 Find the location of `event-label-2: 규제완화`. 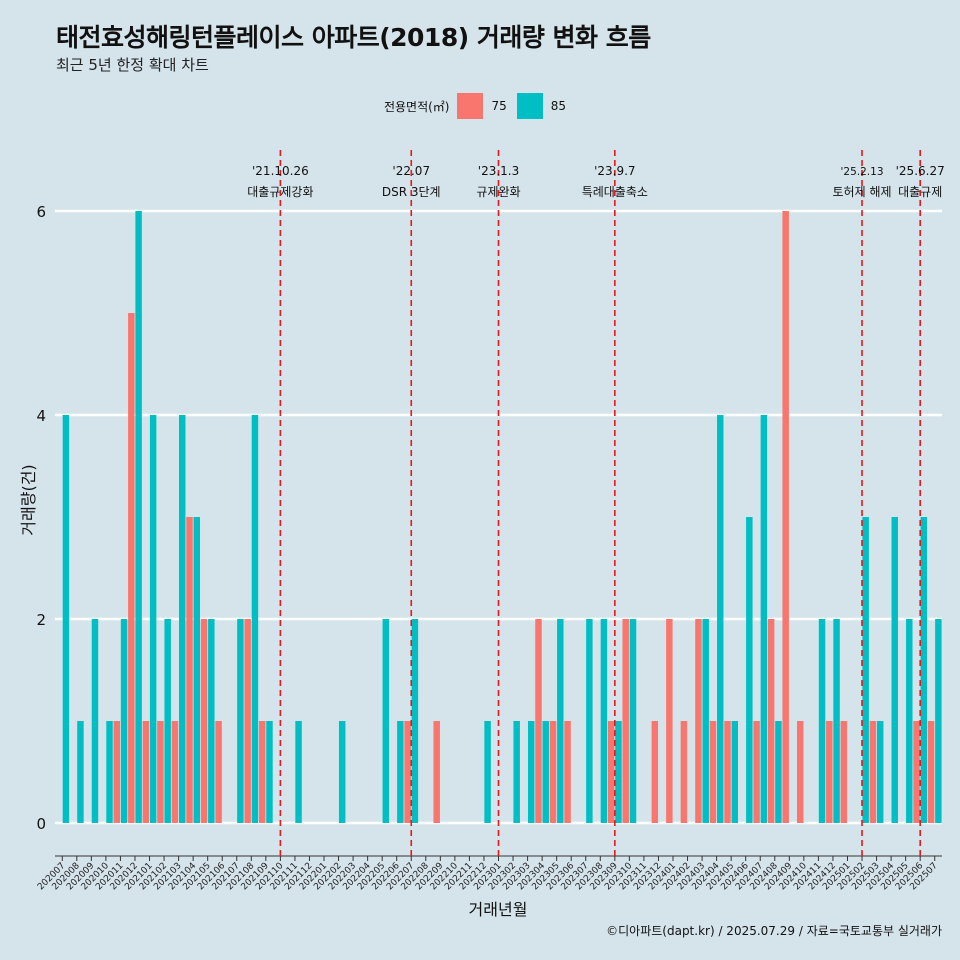

event-label-2: 규제완화 is located at coordinates (498, 192).